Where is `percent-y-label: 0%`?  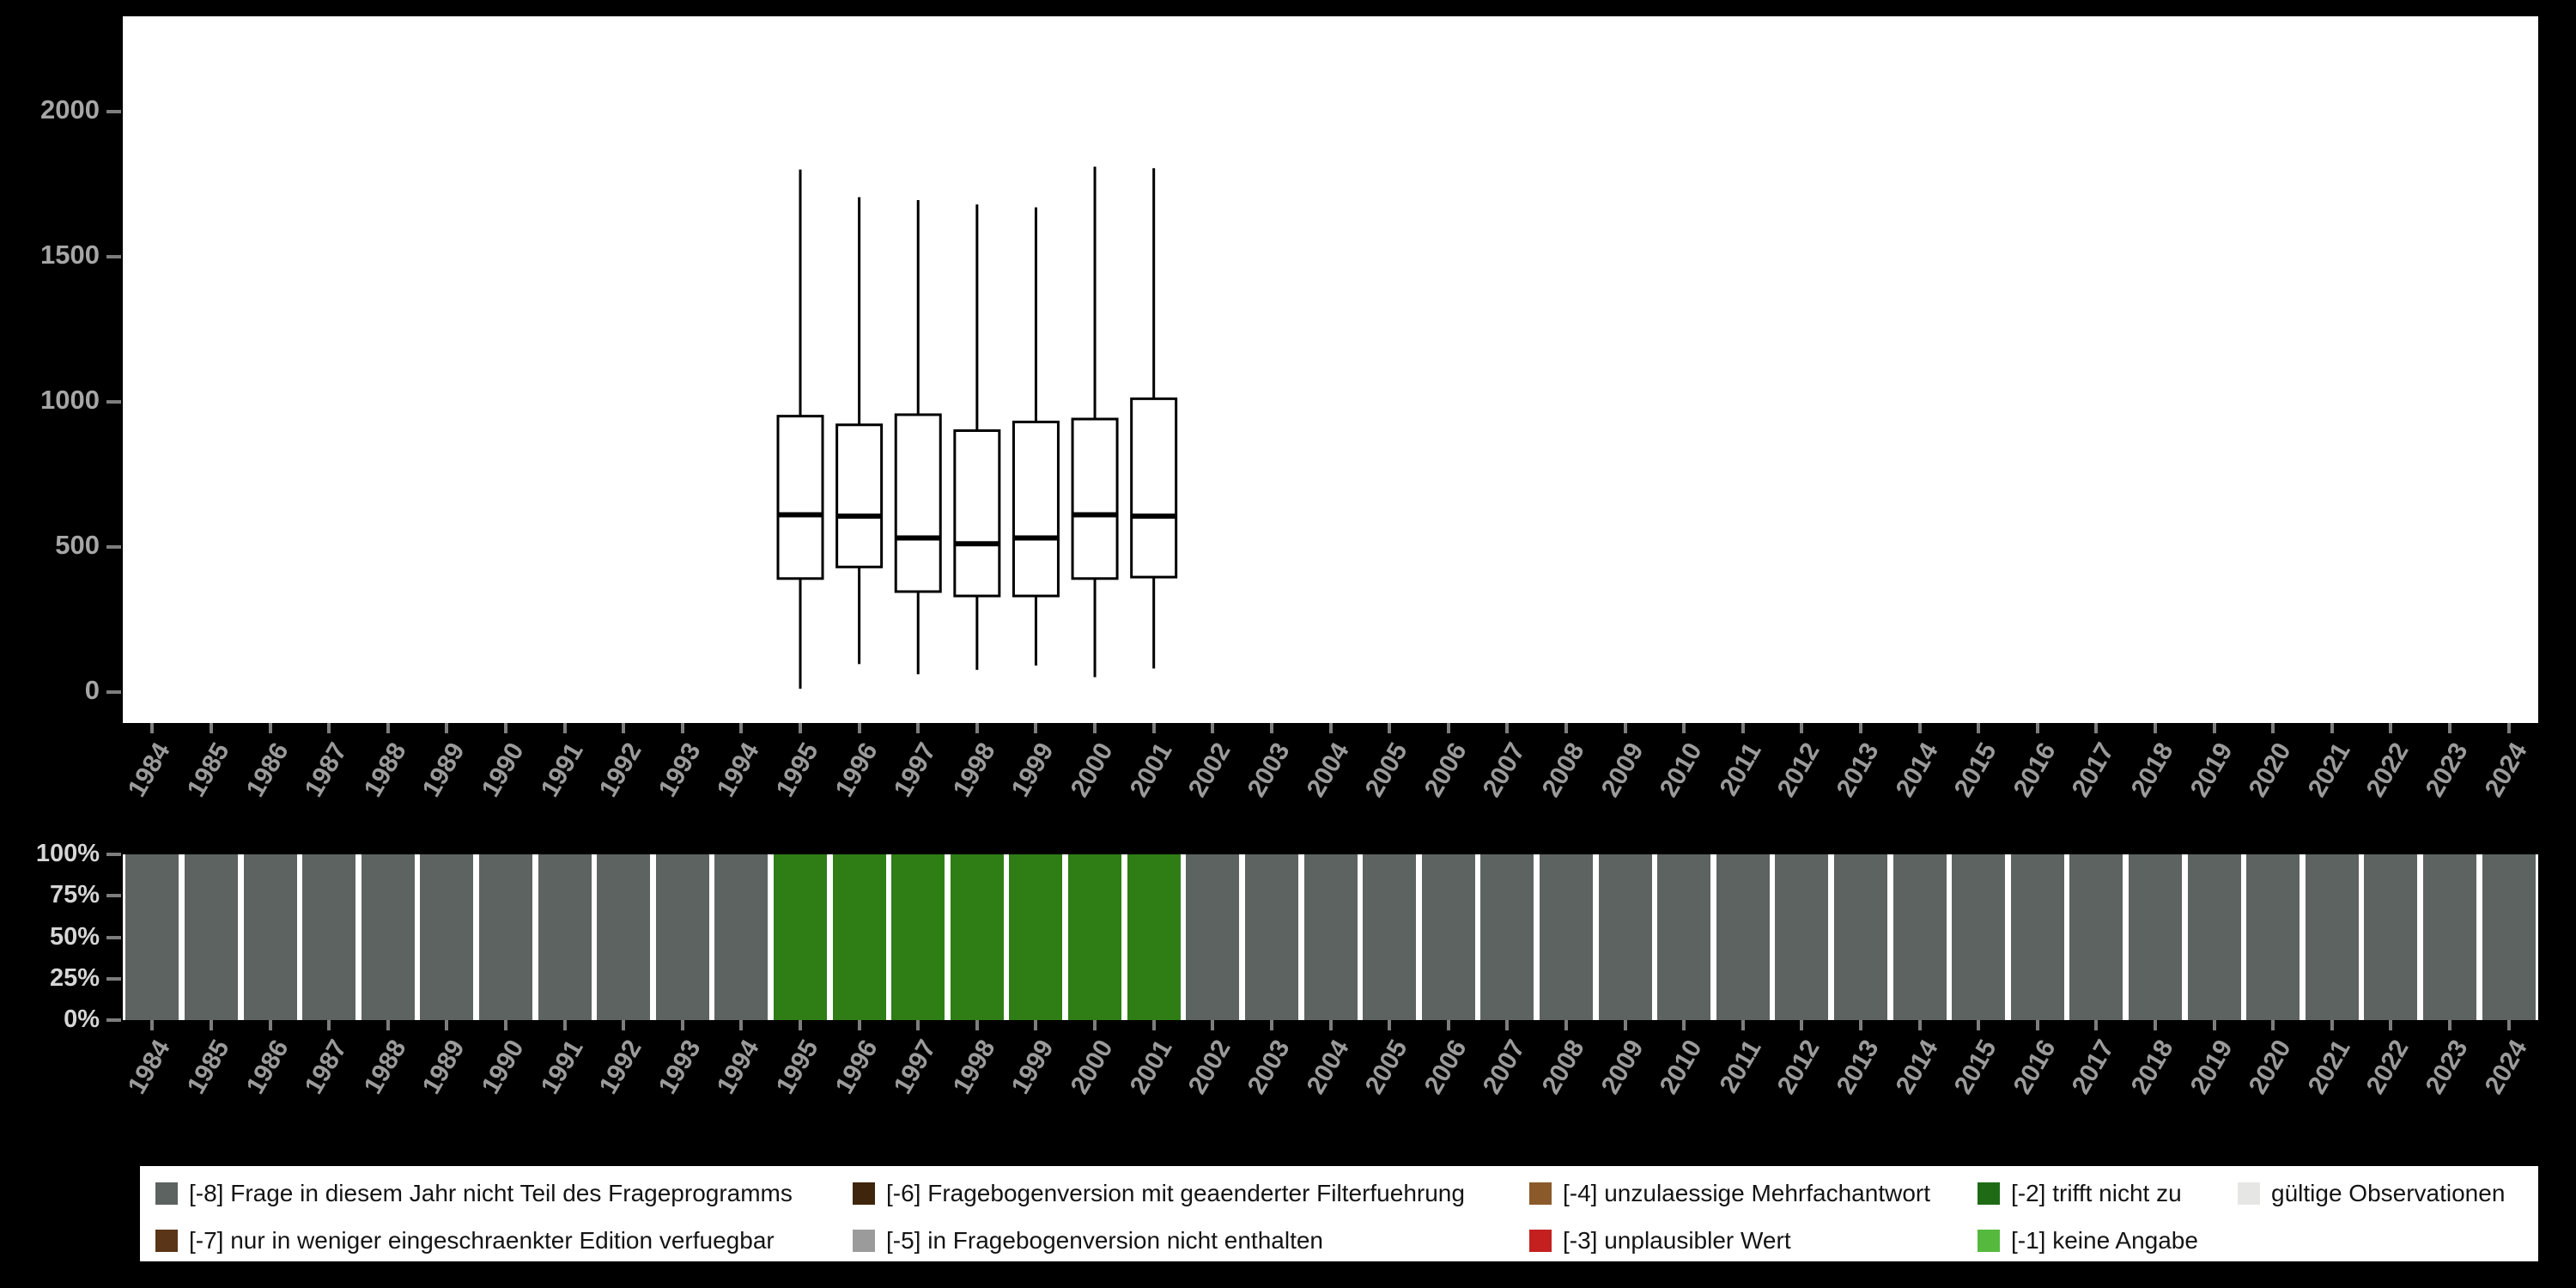 percent-y-label: 0% is located at coordinates (82, 1019).